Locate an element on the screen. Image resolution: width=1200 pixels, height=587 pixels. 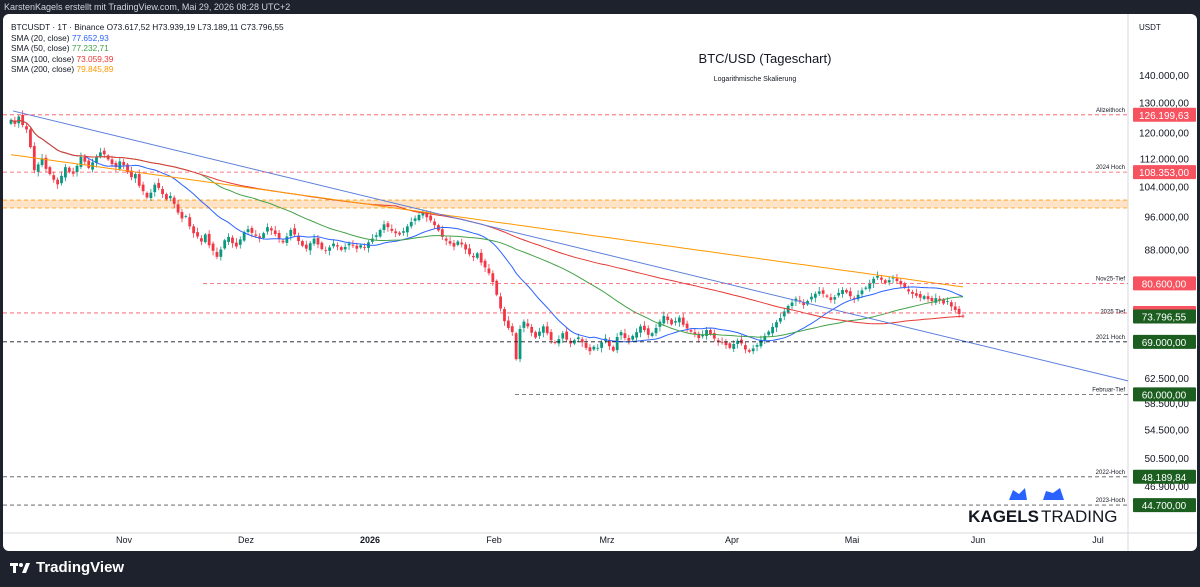
price-tag-label: 108.353,00 is located at coordinates (1164, 173).